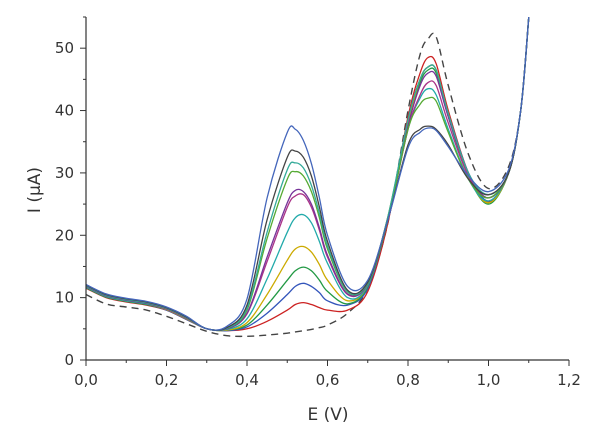  Describe the element at coordinates (247, 380) in the screenshot. I see `x-tick-label: 0,4` at that location.